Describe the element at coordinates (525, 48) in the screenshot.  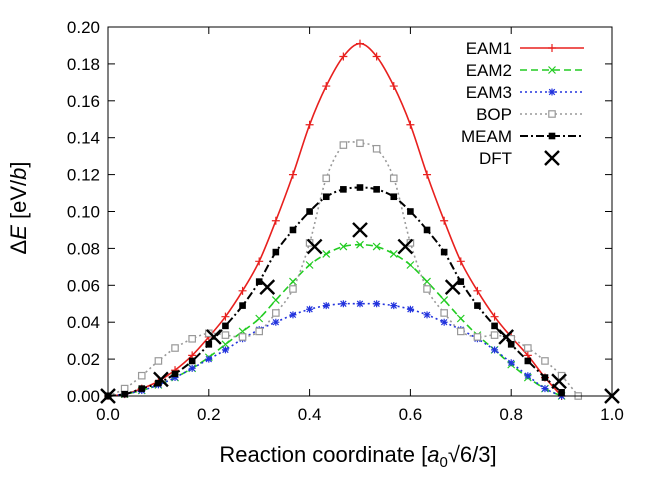
I see `legend-entry-eam1: EAM1` at that location.